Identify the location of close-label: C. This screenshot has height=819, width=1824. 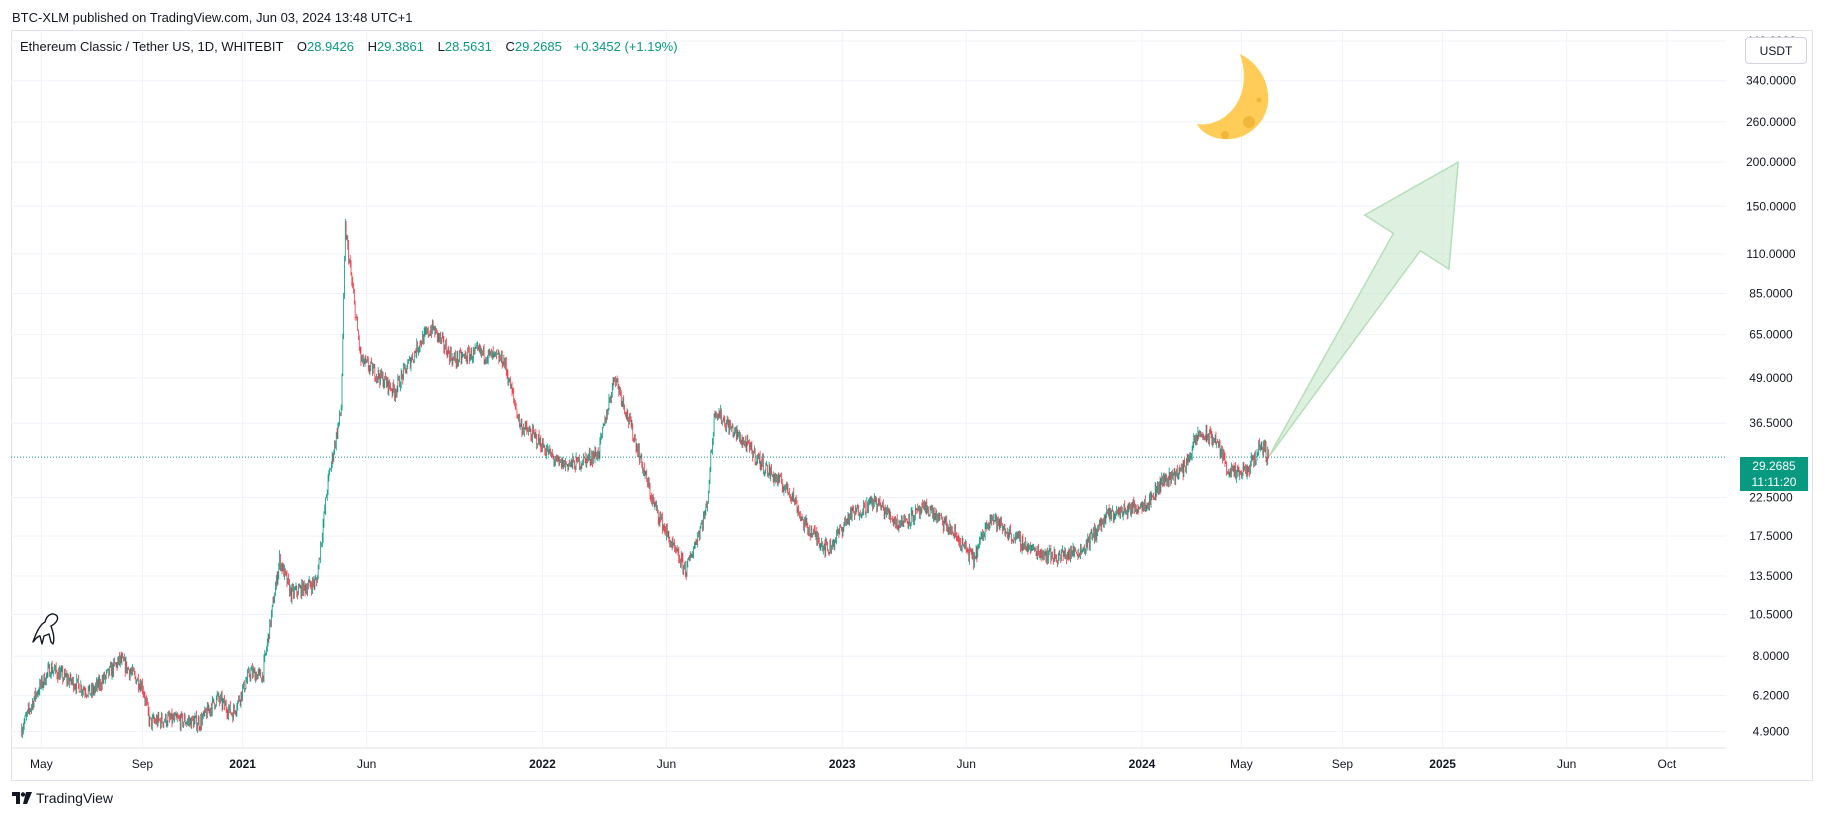
(510, 46).